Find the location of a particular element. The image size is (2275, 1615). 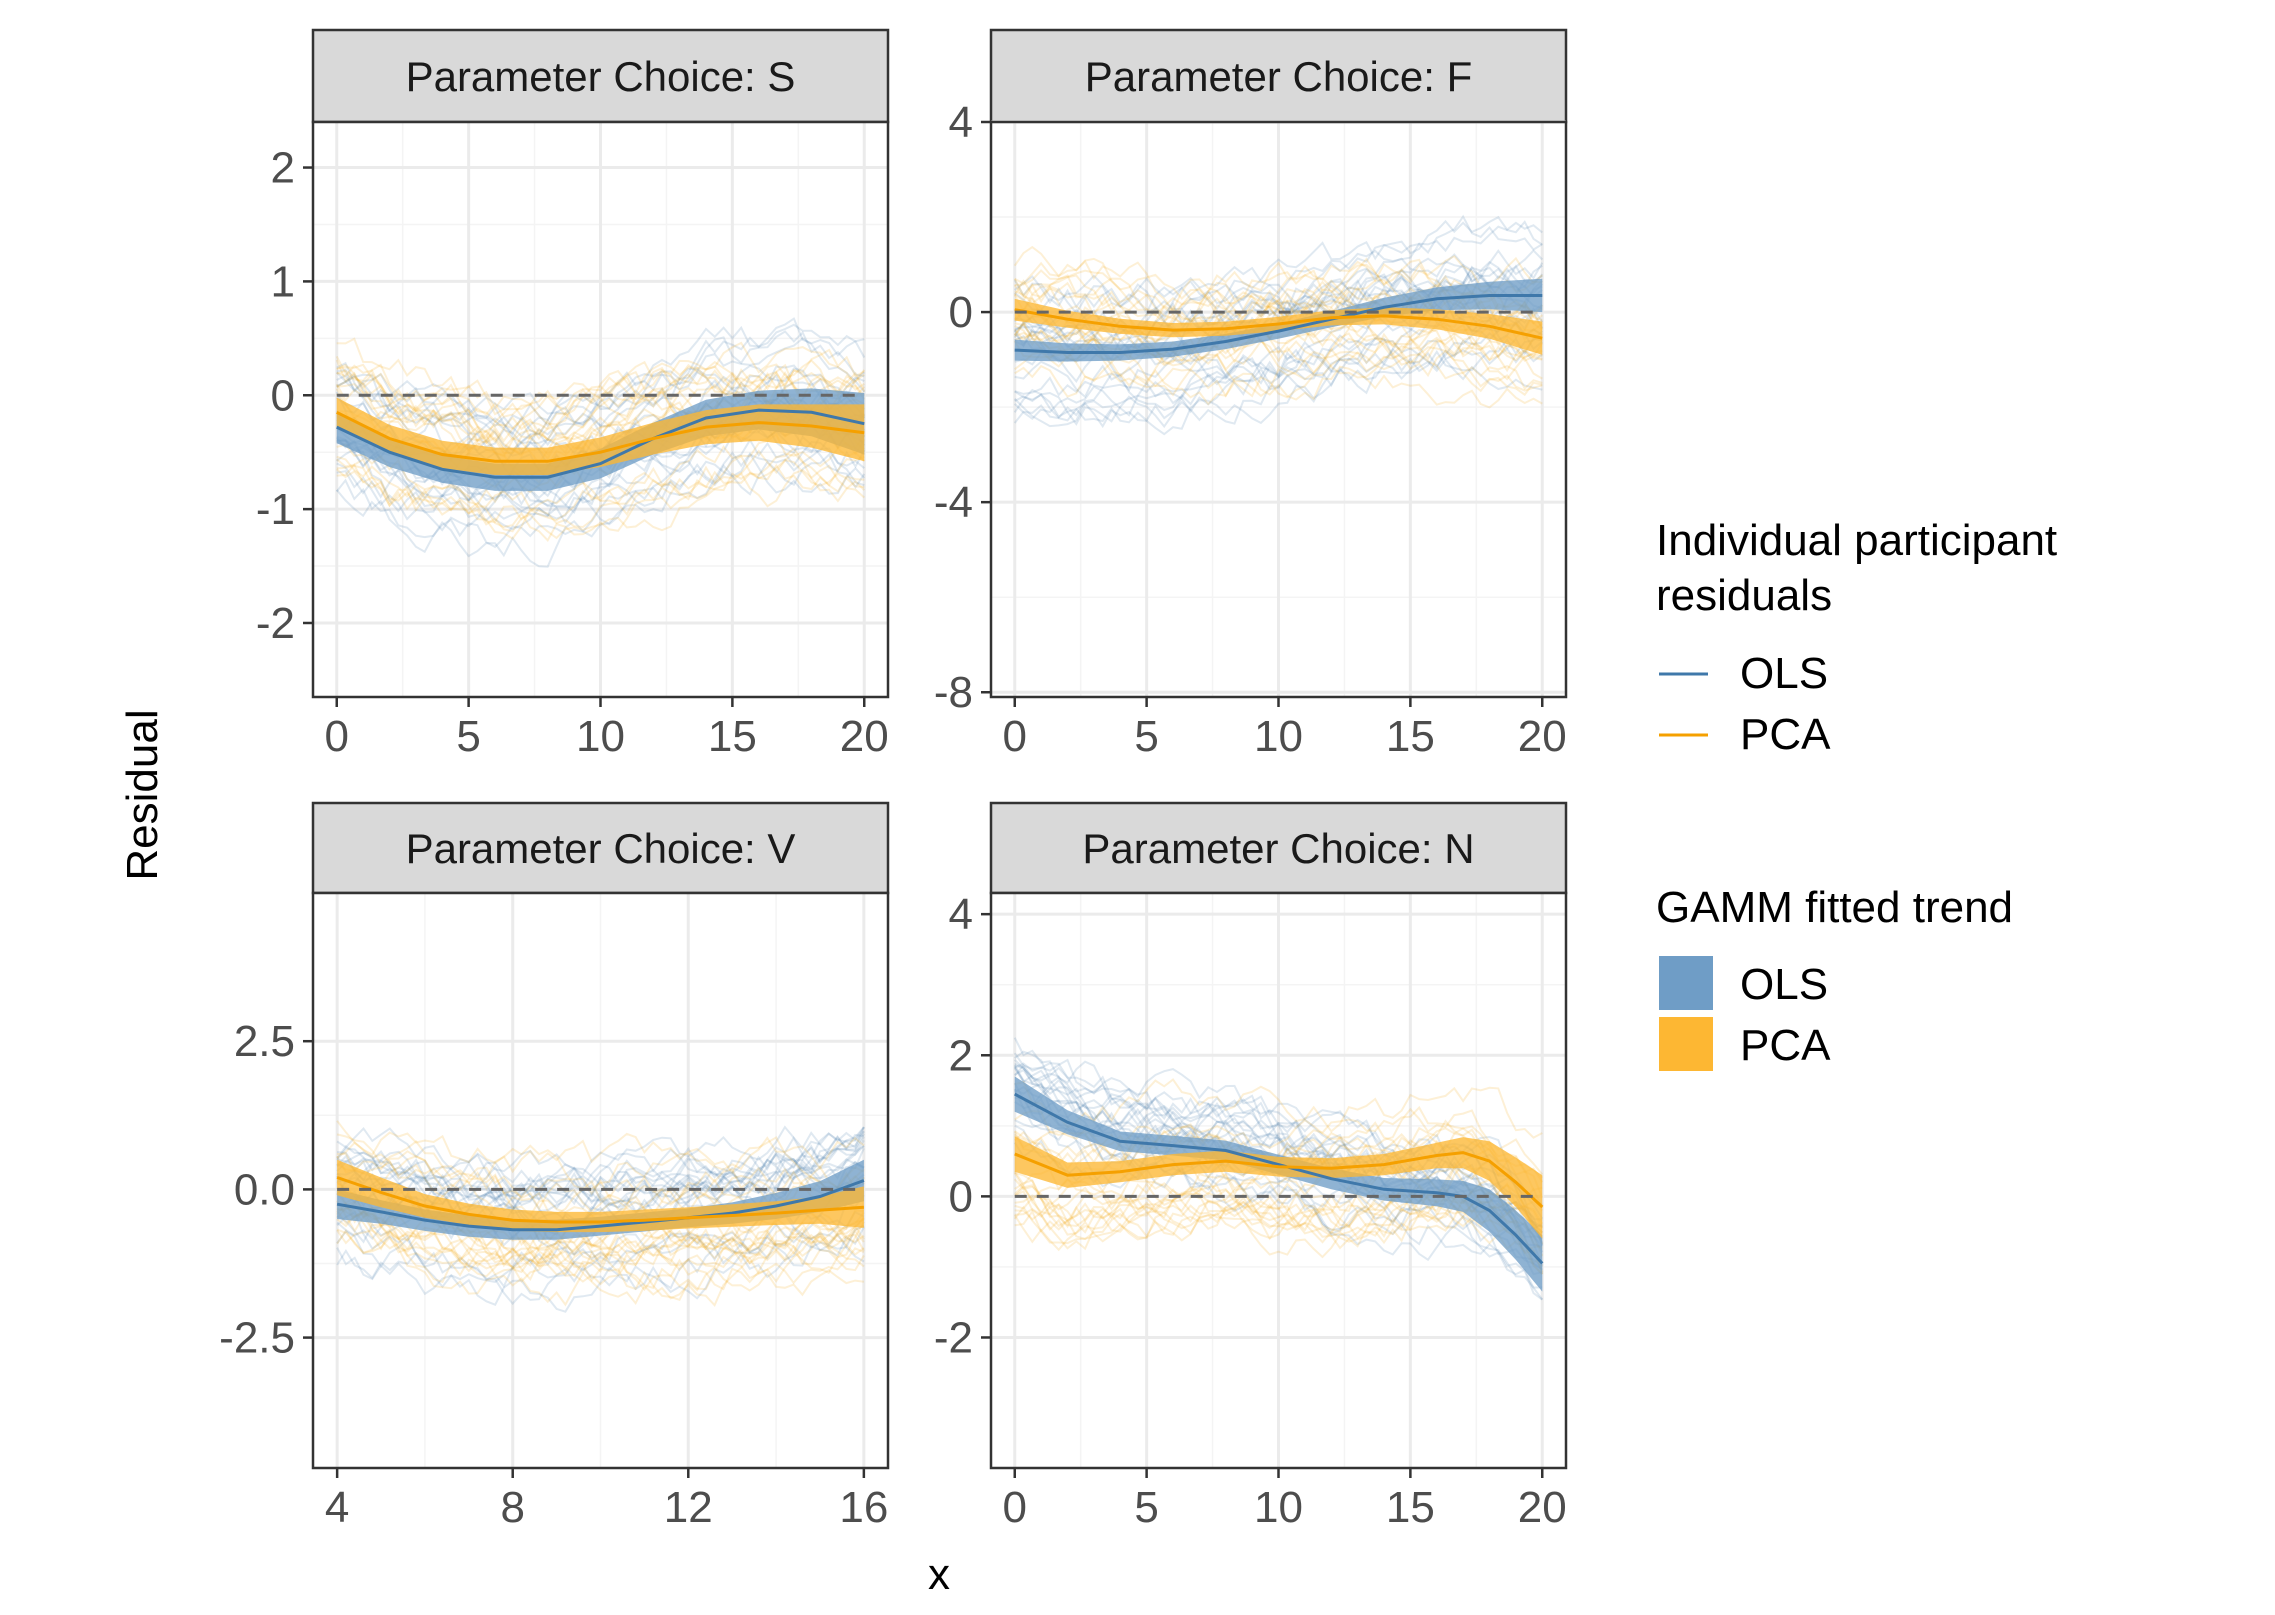

facet-strip-label: Parameter Choice: N is located at coordinates (1278, 848).